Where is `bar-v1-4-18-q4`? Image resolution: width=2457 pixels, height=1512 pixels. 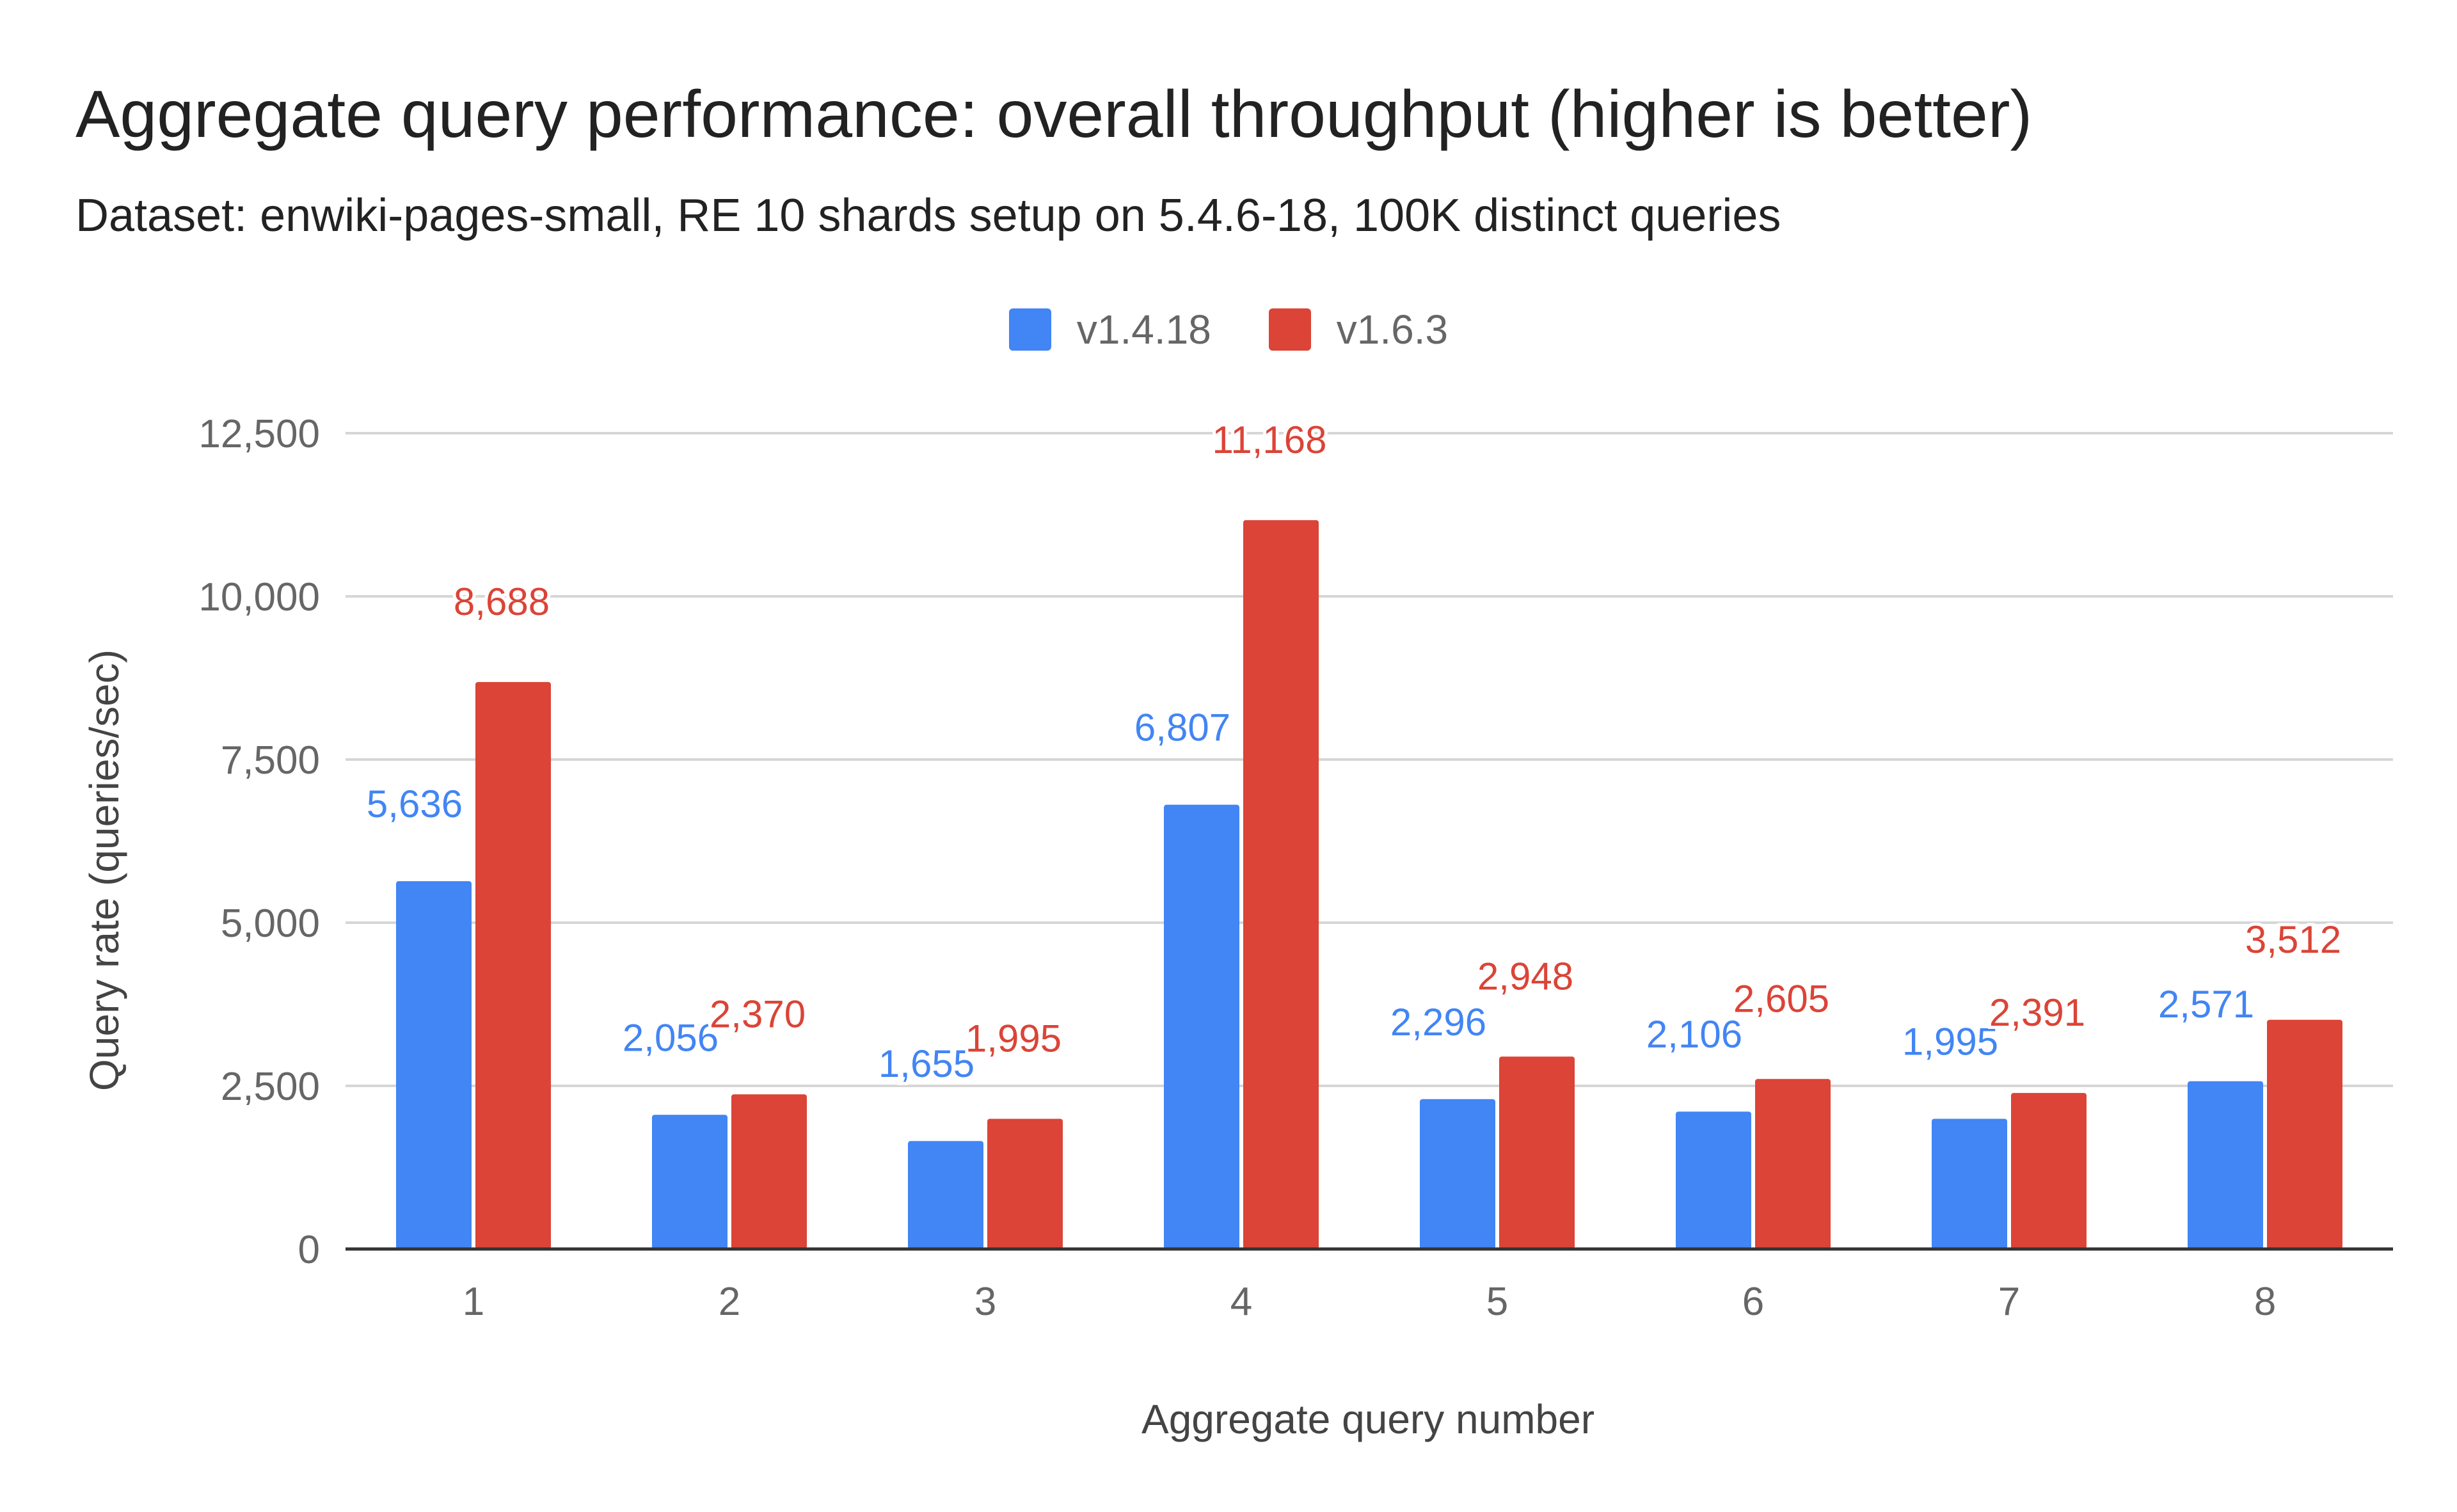 bar-v1-4-18-q4 is located at coordinates (1201, 1026).